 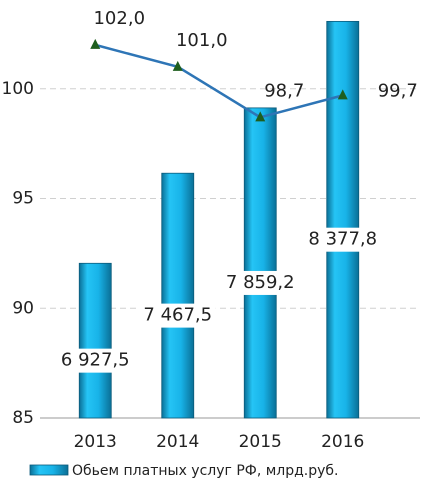 What do you see at coordinates (18, 89) in the screenshot?
I see `y-tick-label: 100` at bounding box center [18, 89].